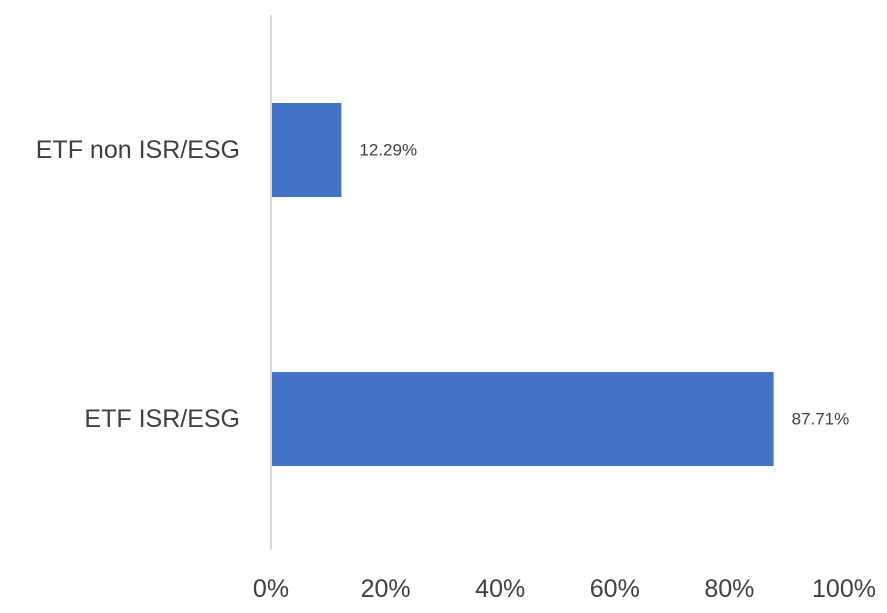  What do you see at coordinates (271, 589) in the screenshot?
I see `x-tick-label: 0%` at bounding box center [271, 589].